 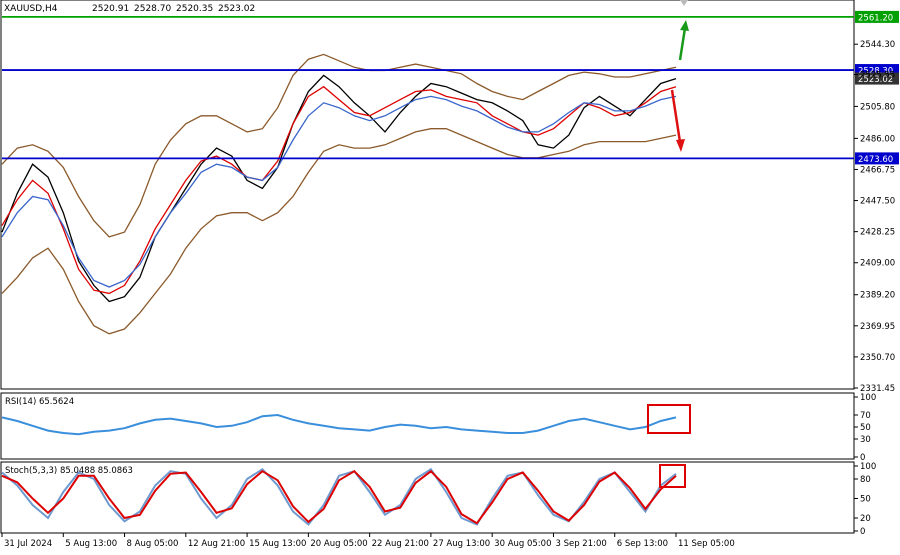 I want to click on stoch-tick-label: 50, so click(x=865, y=500).